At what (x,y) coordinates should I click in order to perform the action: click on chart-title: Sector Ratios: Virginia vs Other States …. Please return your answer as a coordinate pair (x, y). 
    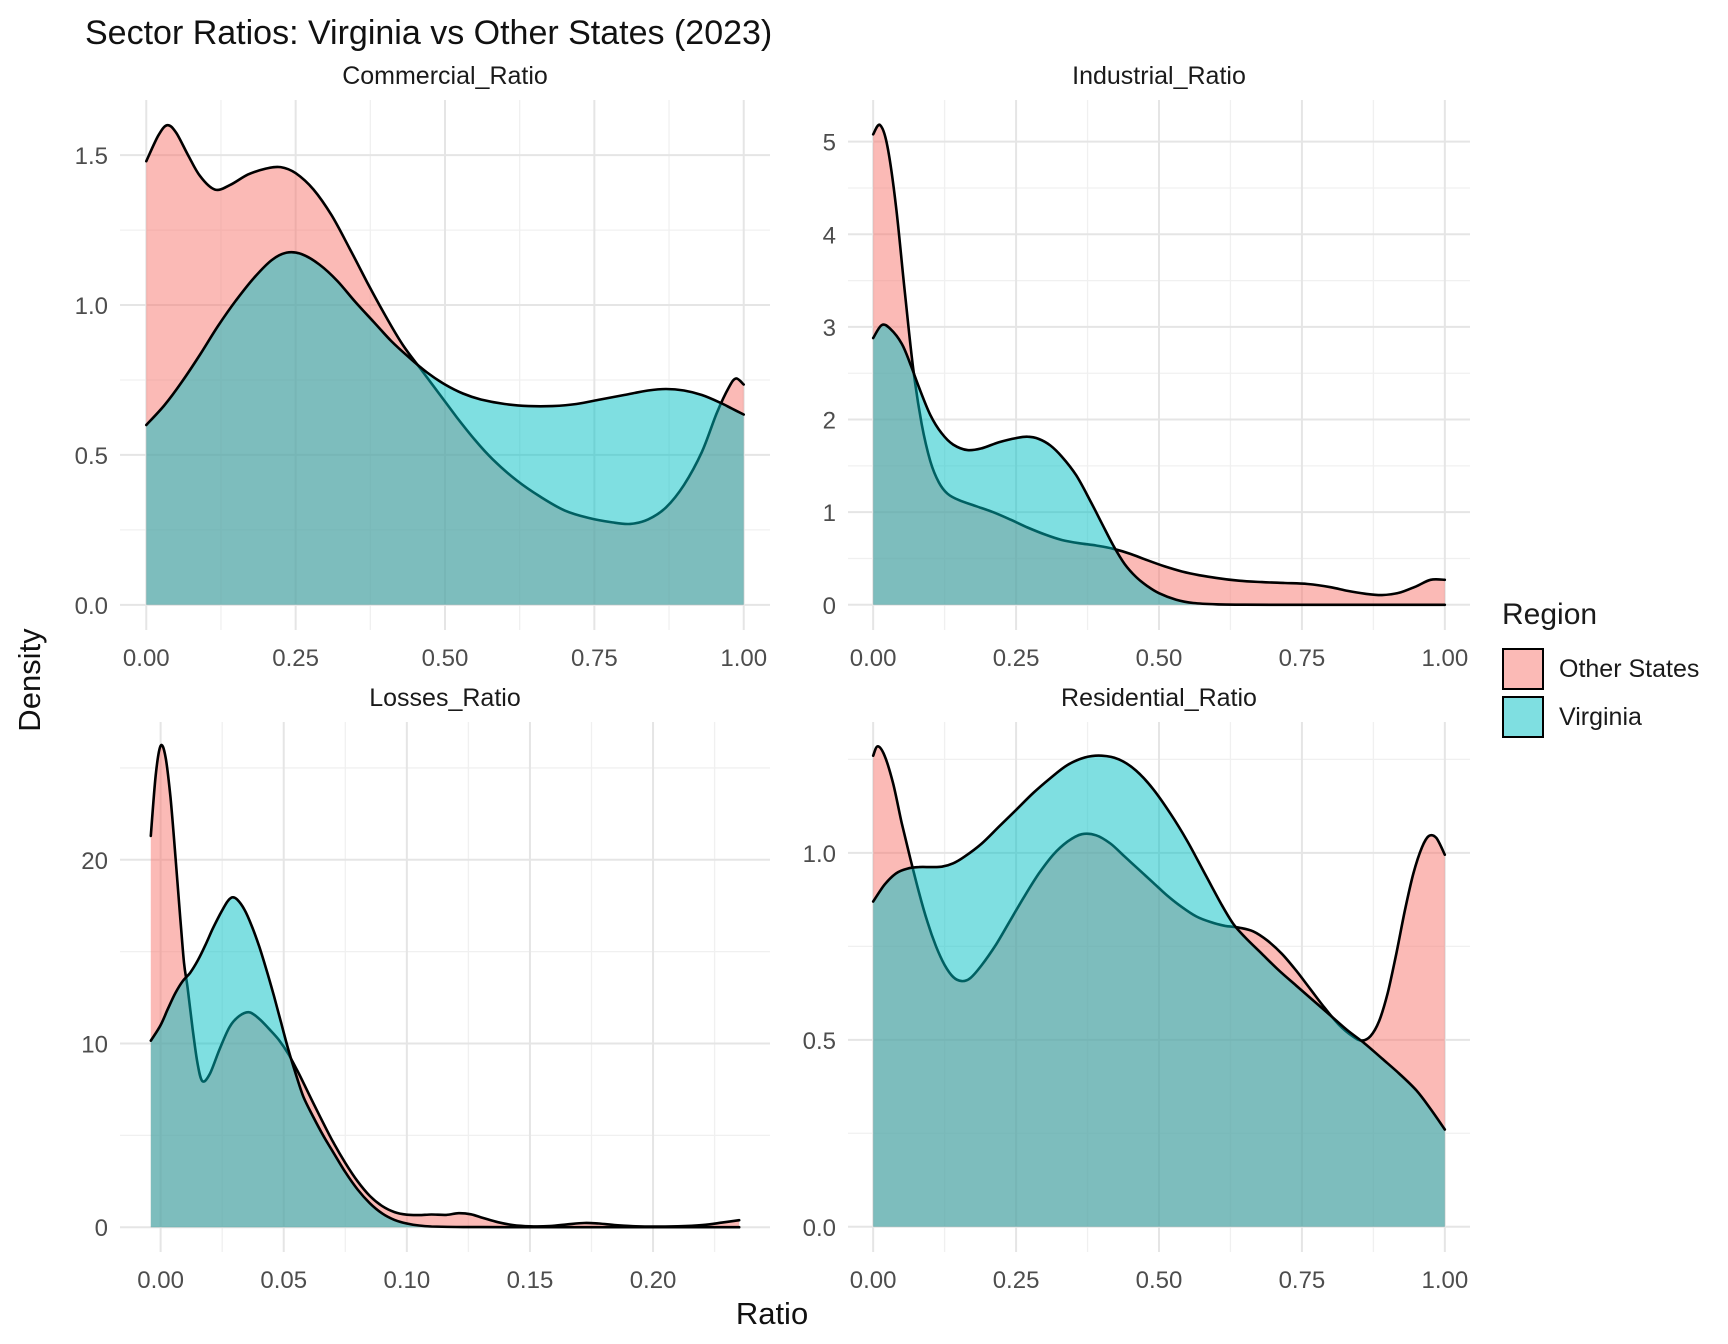
    Looking at the image, I should click on (429, 33).